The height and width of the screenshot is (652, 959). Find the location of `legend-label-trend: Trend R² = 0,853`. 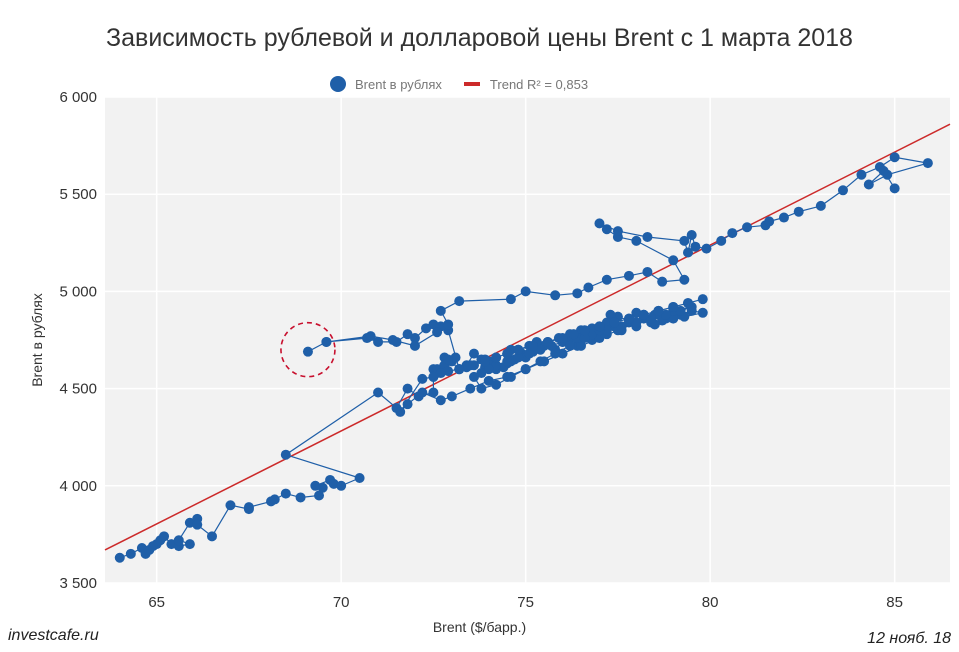

legend-label-trend: Trend R² = 0,853 is located at coordinates (539, 84).